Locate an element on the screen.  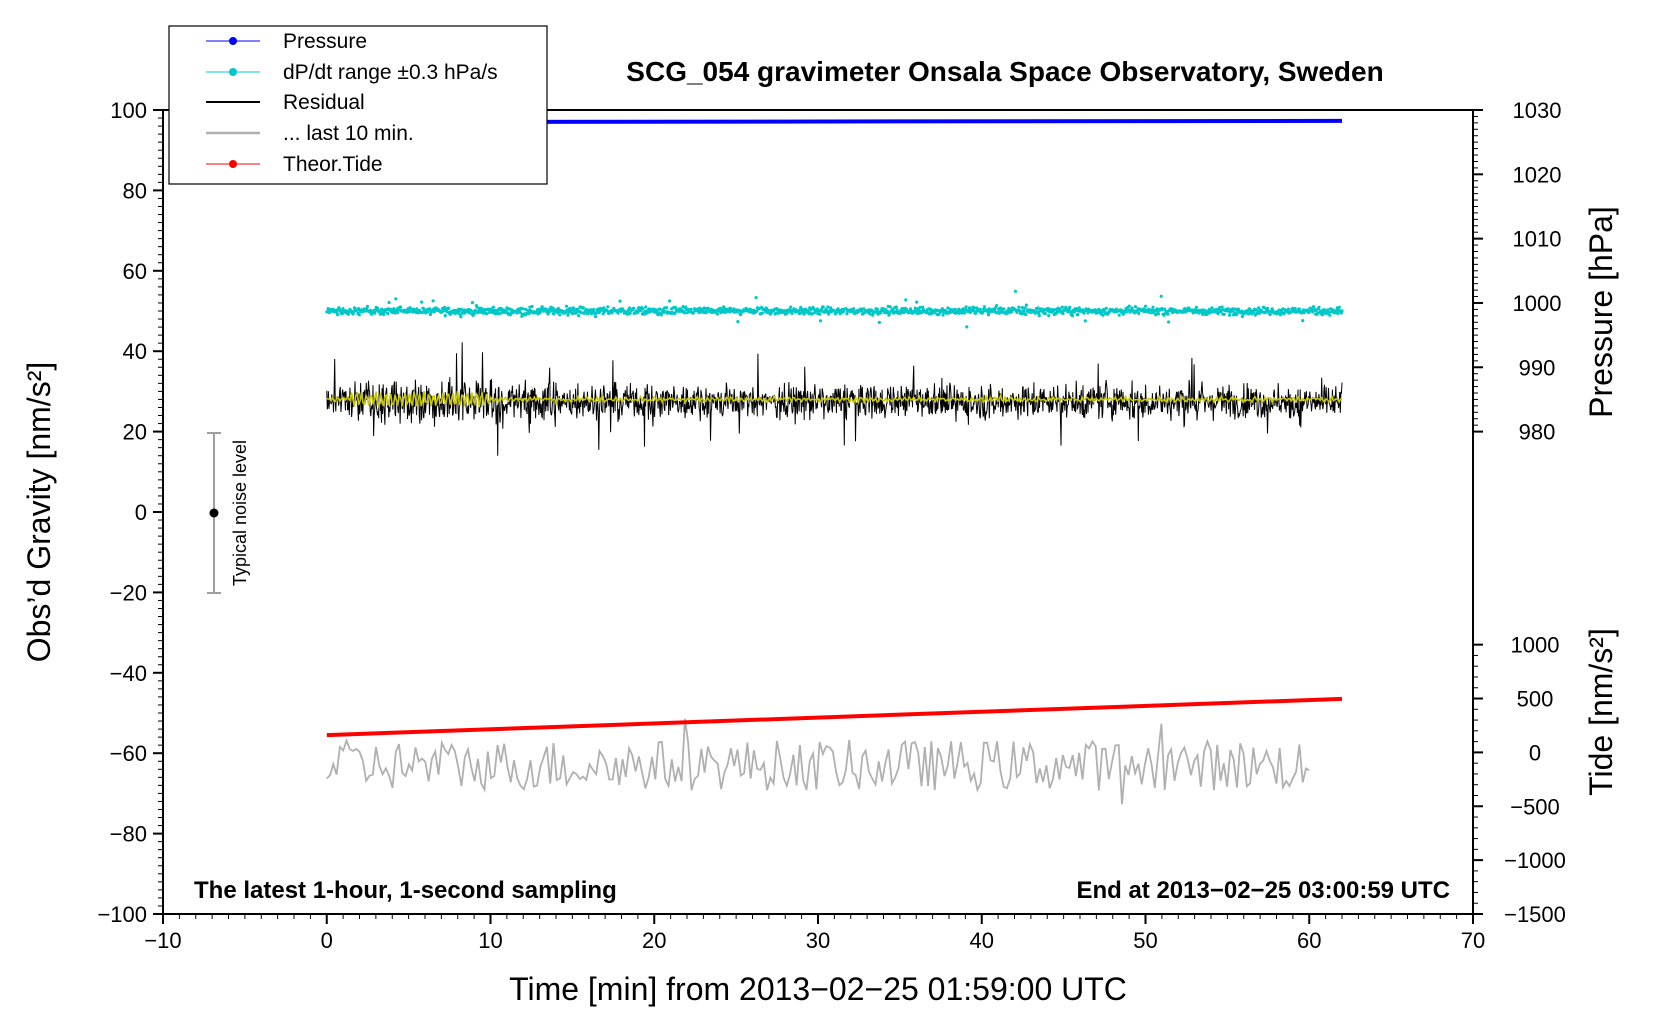
y-left-tick-label: −80 is located at coordinates (128, 834).